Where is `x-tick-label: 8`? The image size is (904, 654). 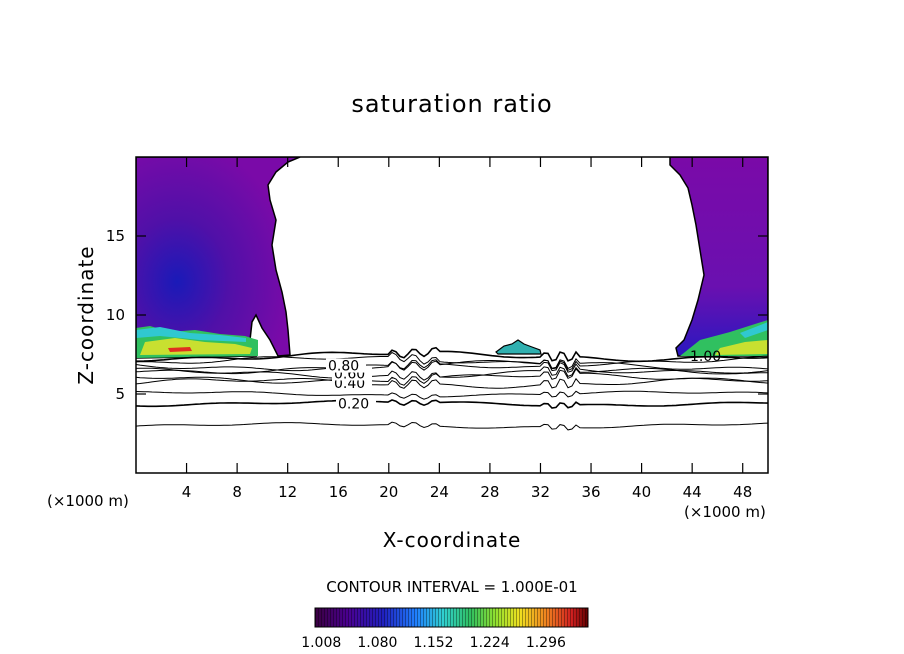
x-tick-label: 8 is located at coordinates (237, 492).